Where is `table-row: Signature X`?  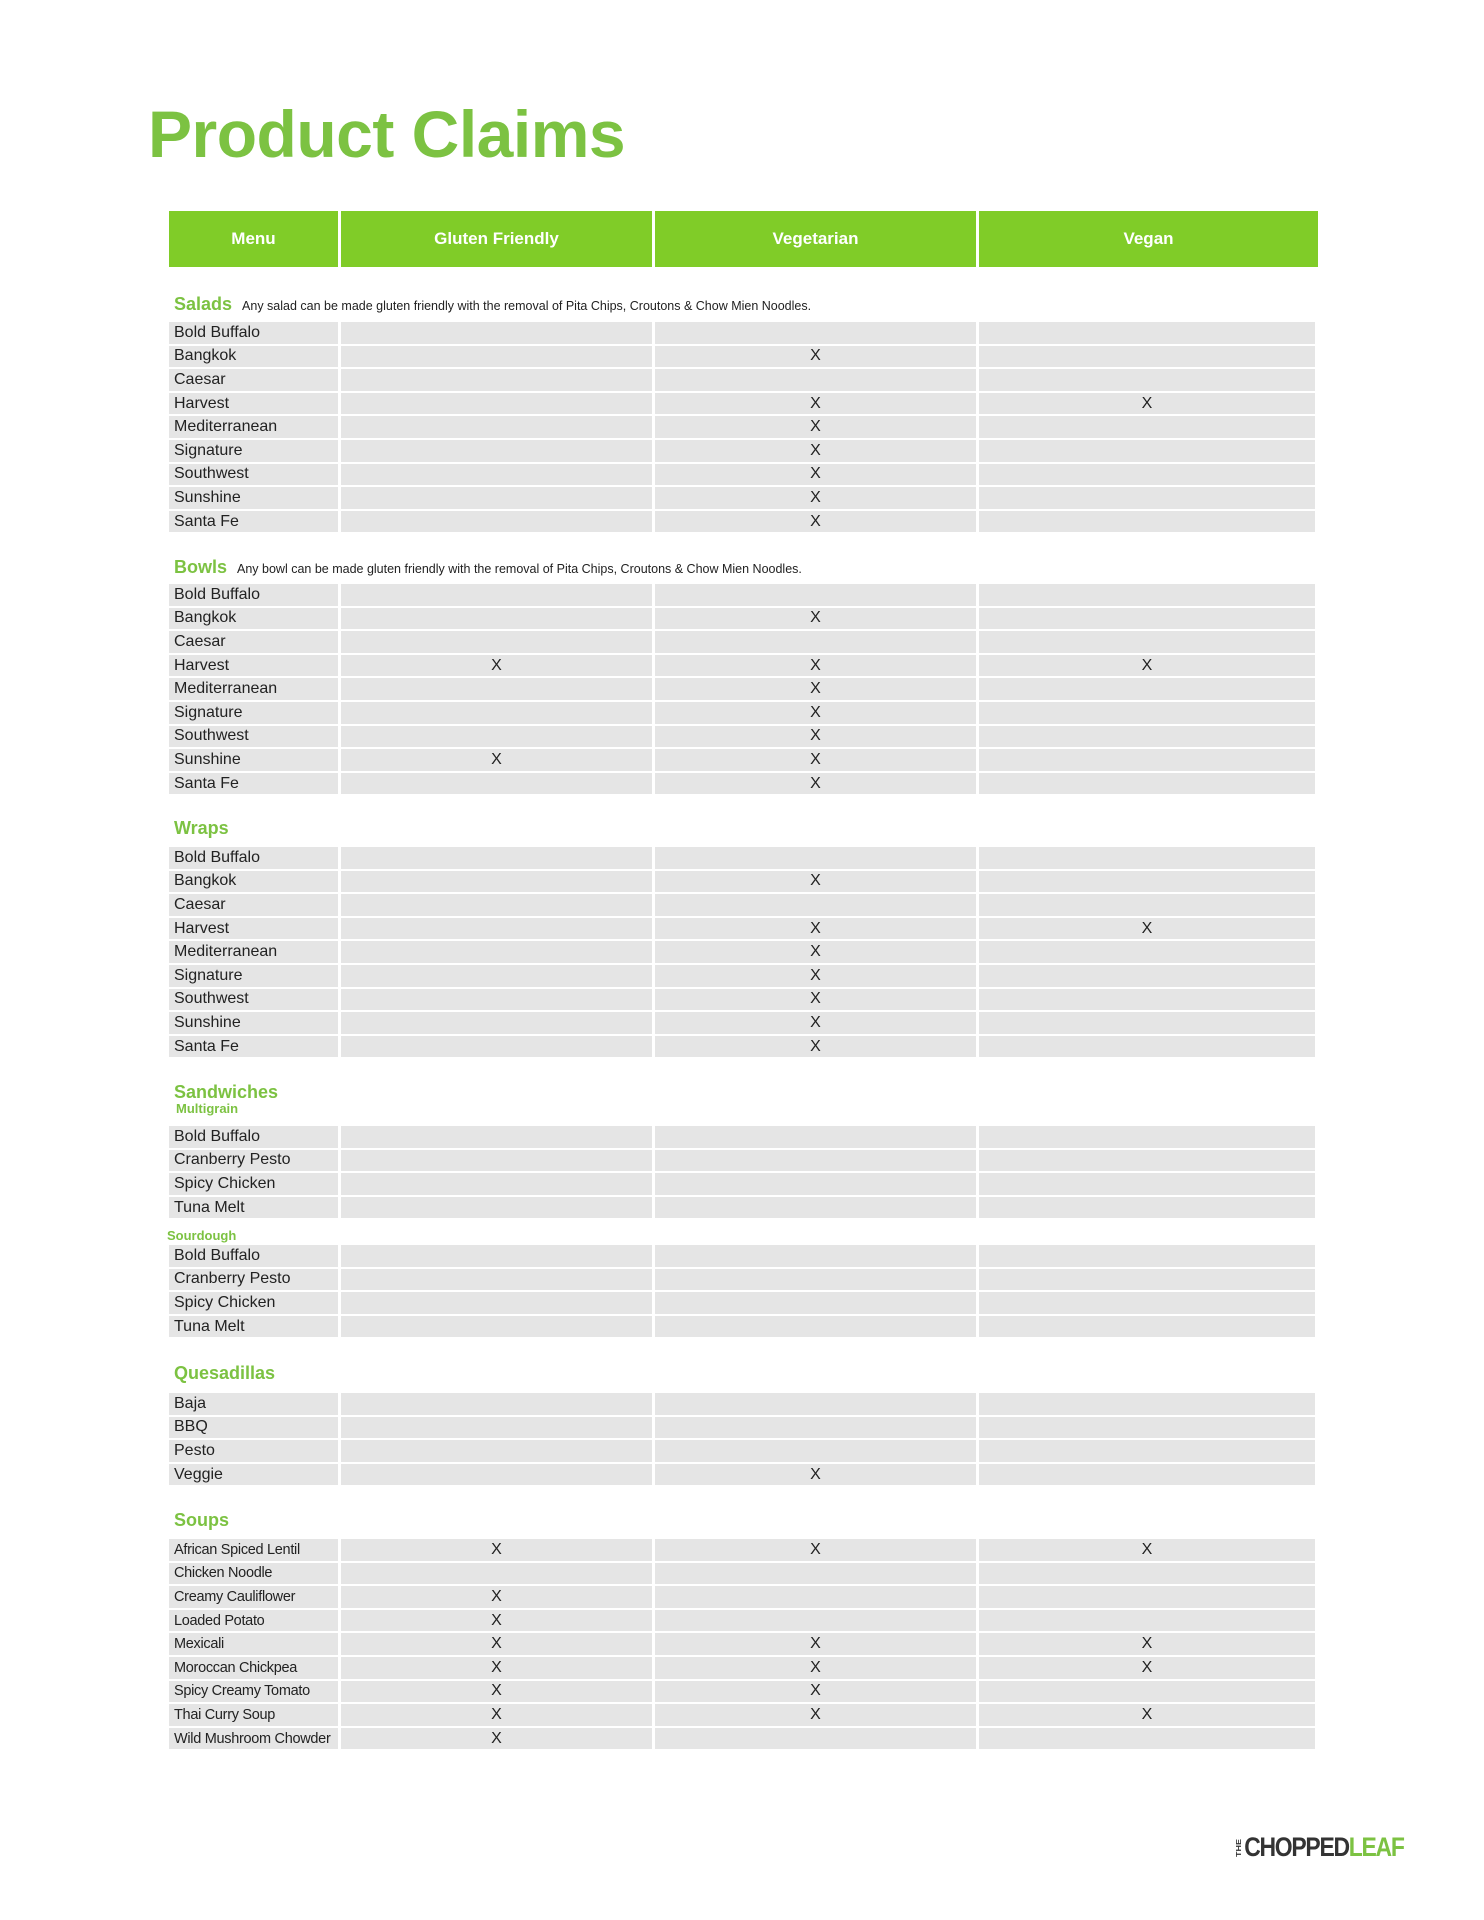
table-row: Signature X is located at coordinates (743, 975).